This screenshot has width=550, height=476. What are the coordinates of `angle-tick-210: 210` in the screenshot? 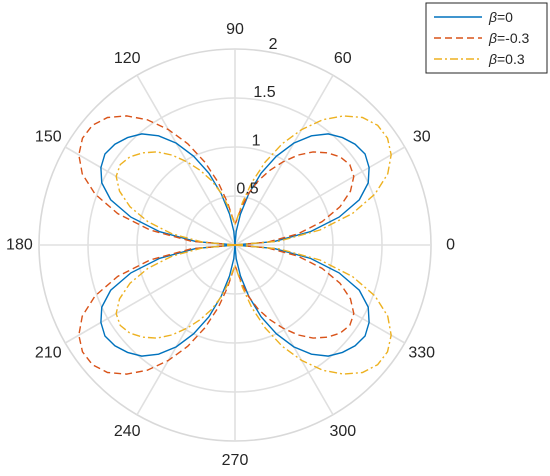 It's located at (48, 352).